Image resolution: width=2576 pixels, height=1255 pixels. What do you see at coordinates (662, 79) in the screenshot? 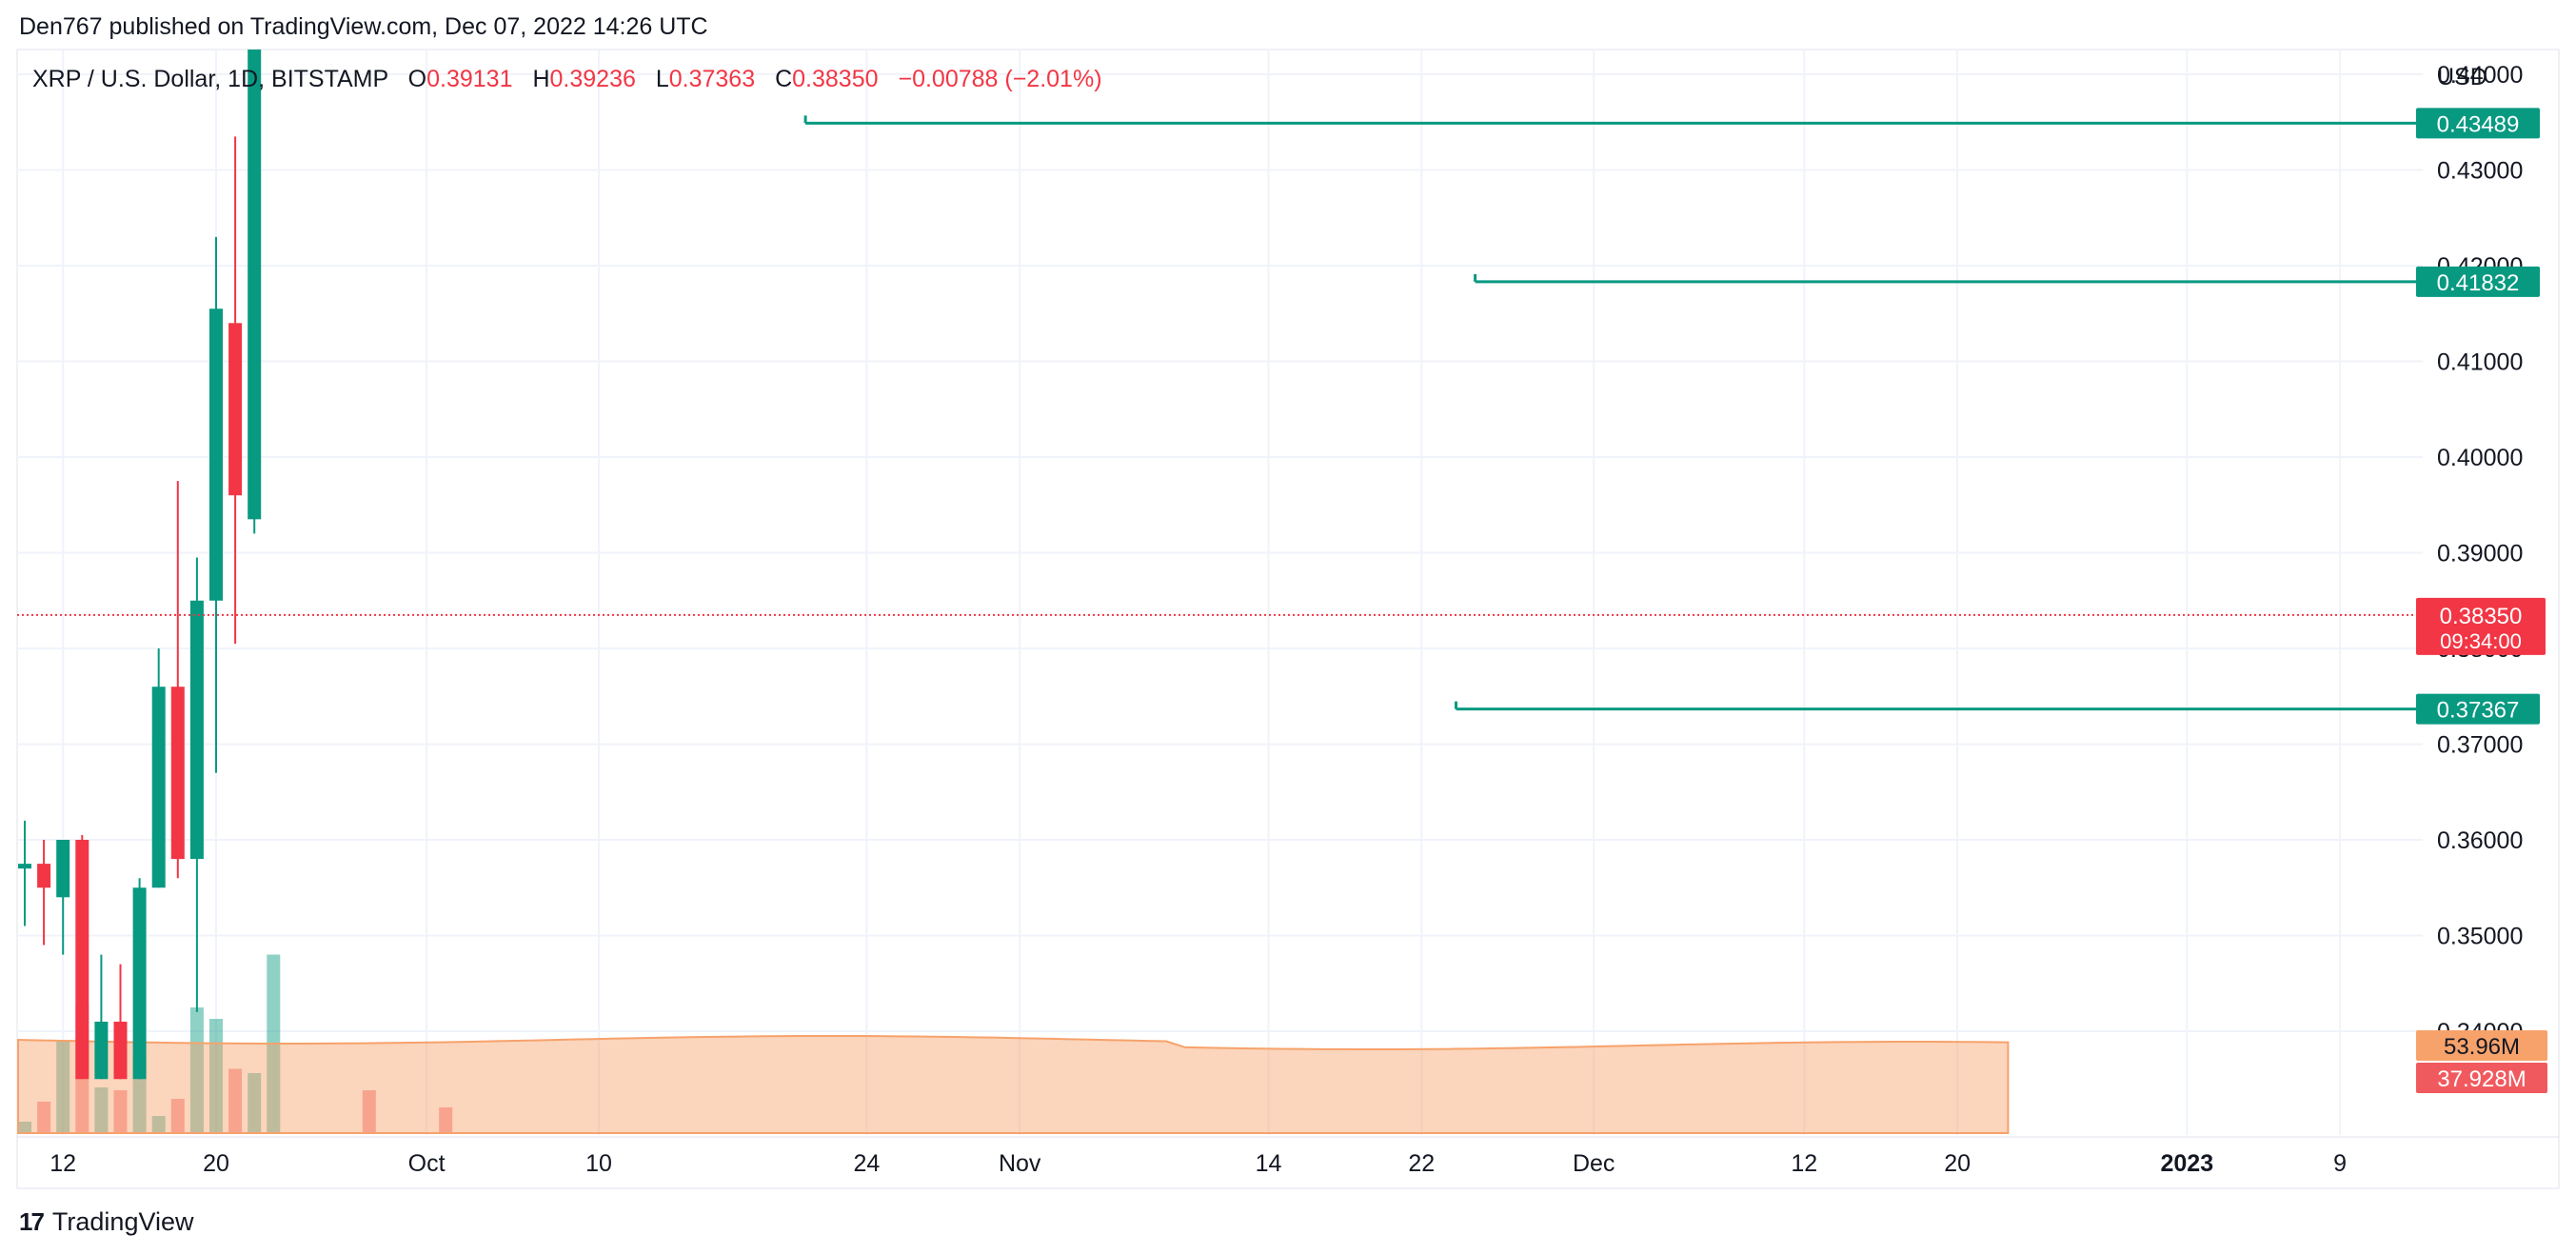
I see `legend-low-label: L` at bounding box center [662, 79].